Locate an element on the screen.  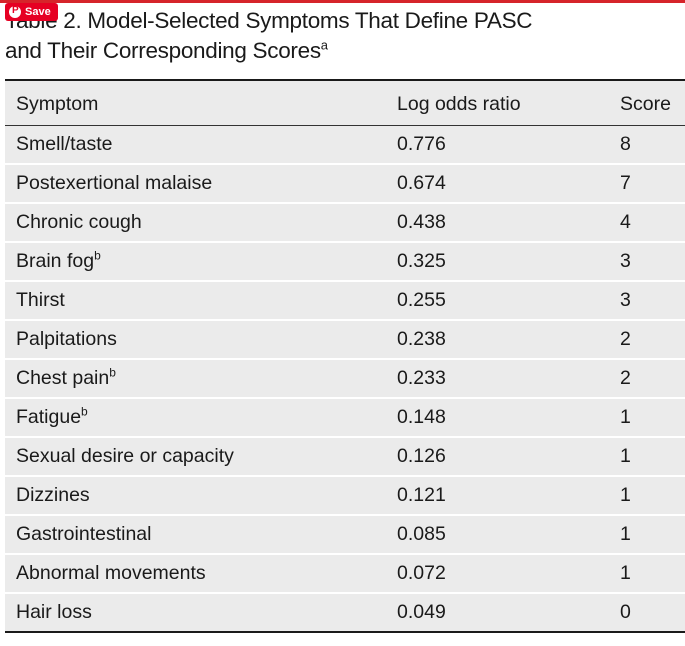
table-row: Dizzines 0.121 1 is located at coordinates (345, 495).